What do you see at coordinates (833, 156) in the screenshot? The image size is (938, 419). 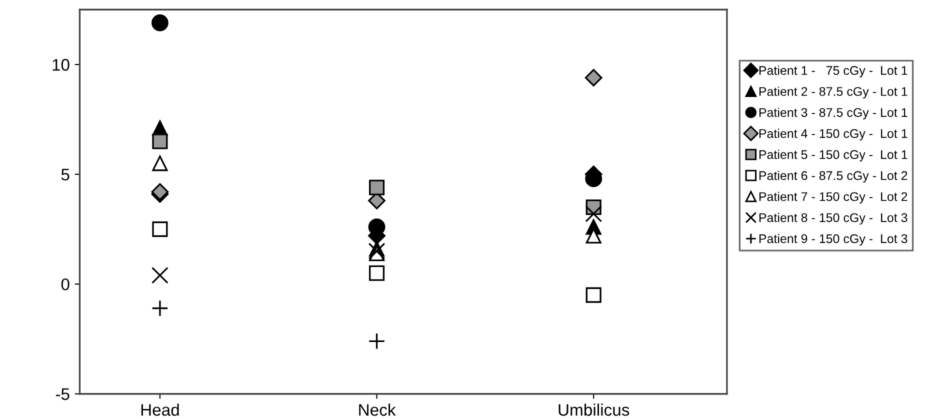 I see `legend-label: Patient 5 - 150 cGy - Lot 1` at bounding box center [833, 156].